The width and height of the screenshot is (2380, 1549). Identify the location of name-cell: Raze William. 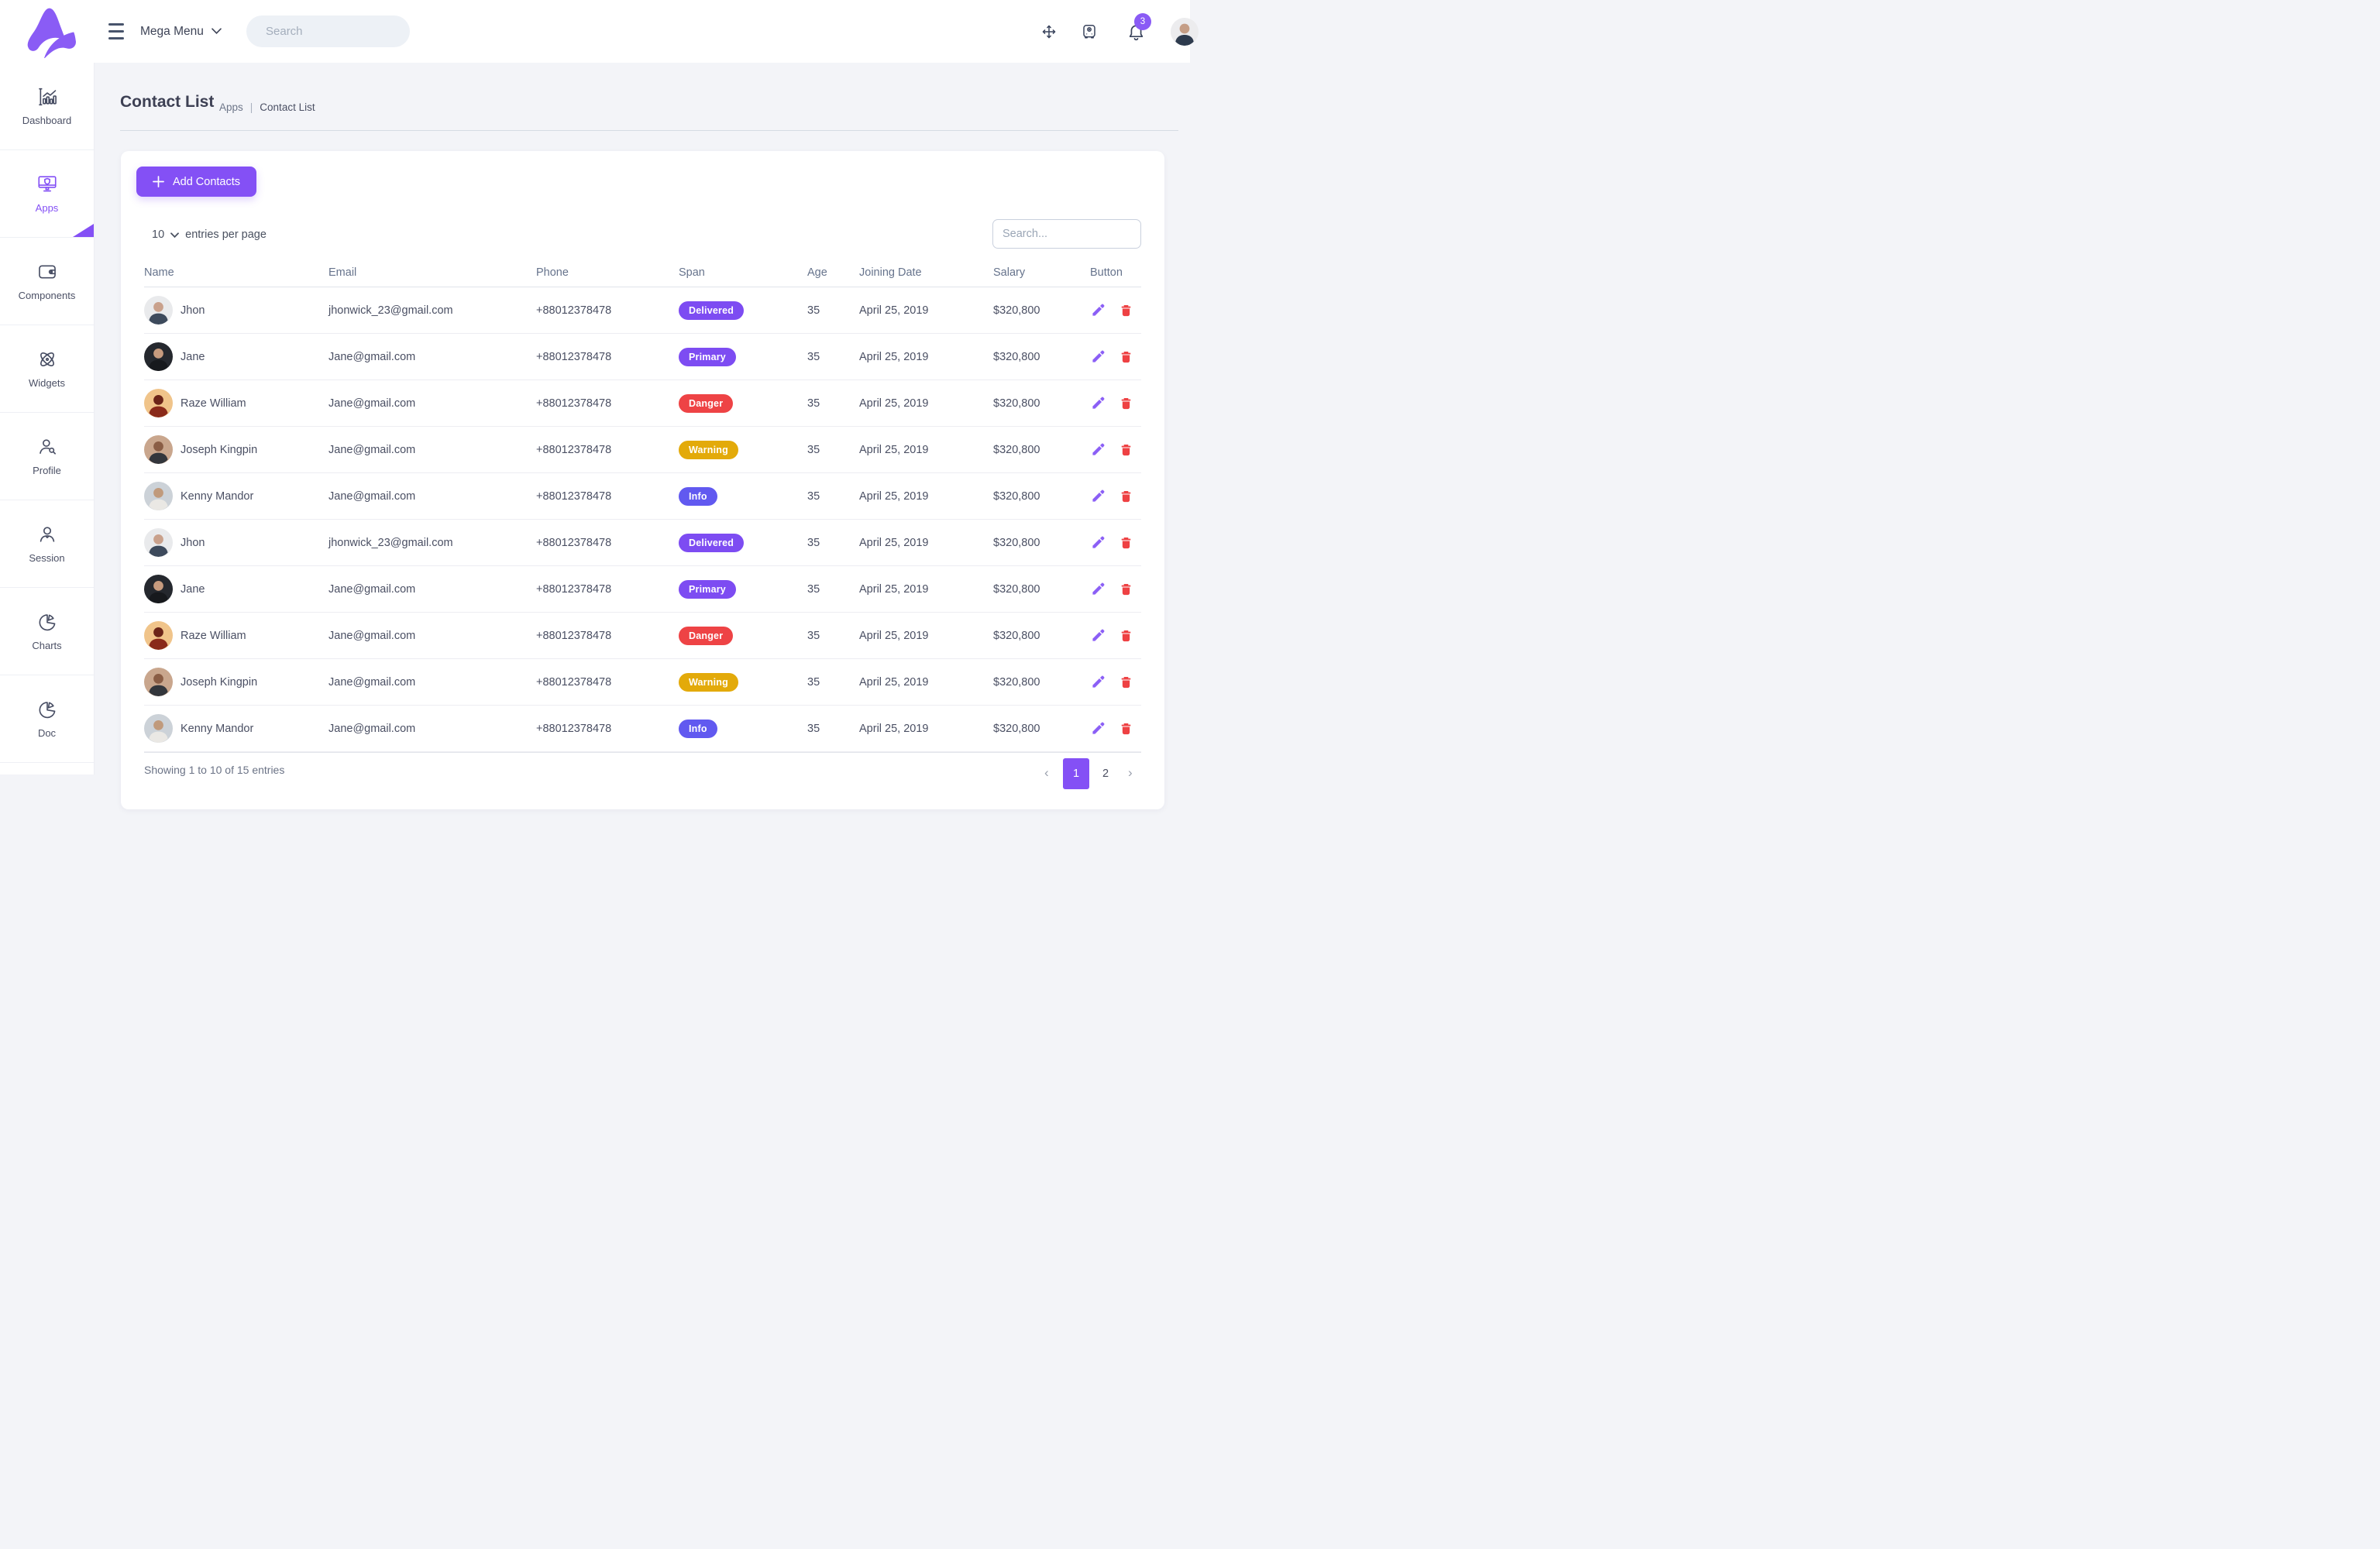
(236, 635).